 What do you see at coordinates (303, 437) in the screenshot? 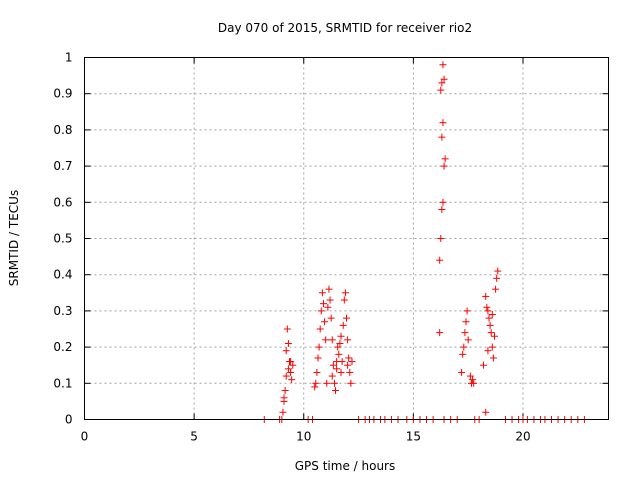
I see `x-tick-label: 10` at bounding box center [303, 437].